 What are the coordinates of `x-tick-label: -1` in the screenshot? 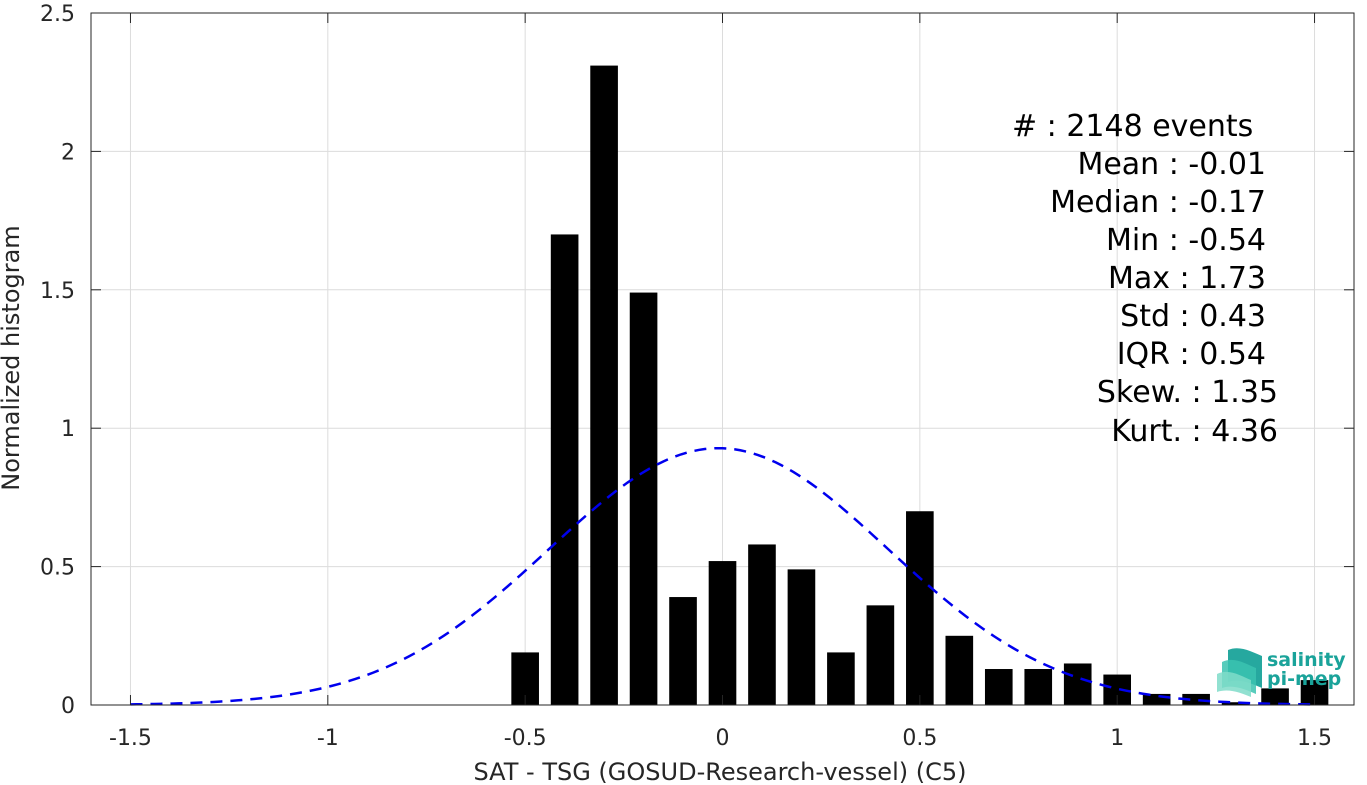 It's located at (328, 738).